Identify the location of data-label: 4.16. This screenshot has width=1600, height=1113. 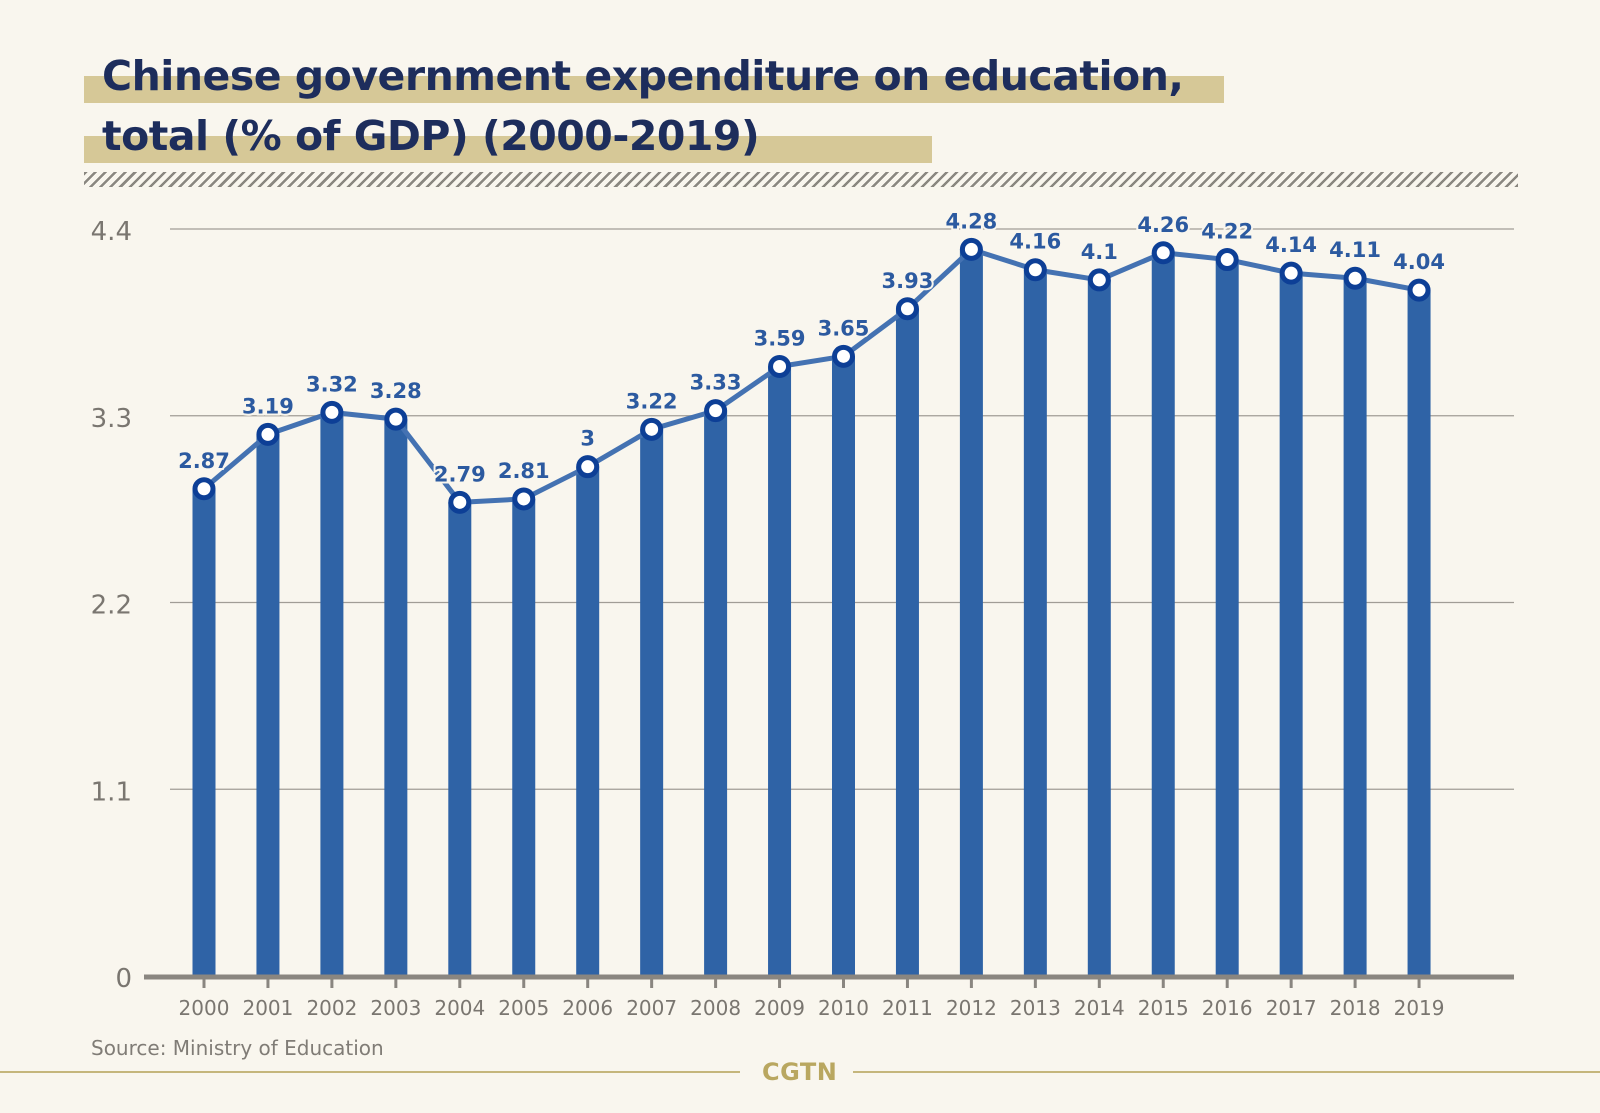
(1035, 242).